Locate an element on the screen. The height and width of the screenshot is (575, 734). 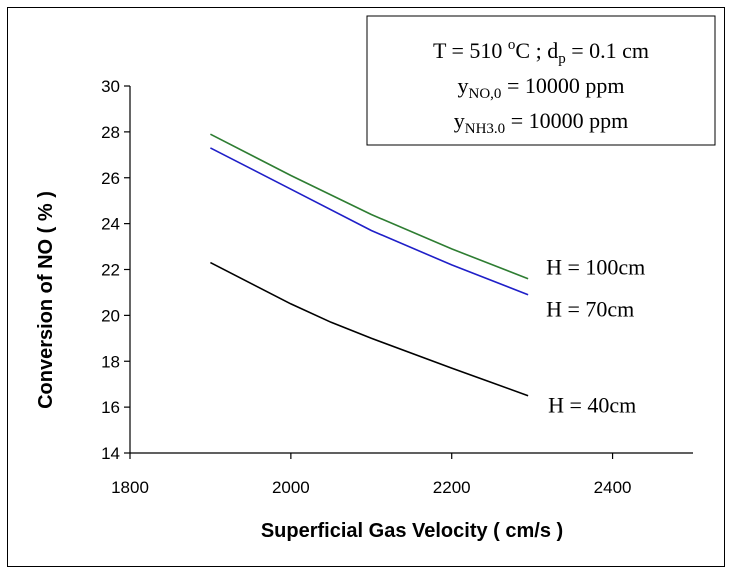
x-axis-title: Superficial Gas Velocity ( cm/s ) is located at coordinates (412, 531).